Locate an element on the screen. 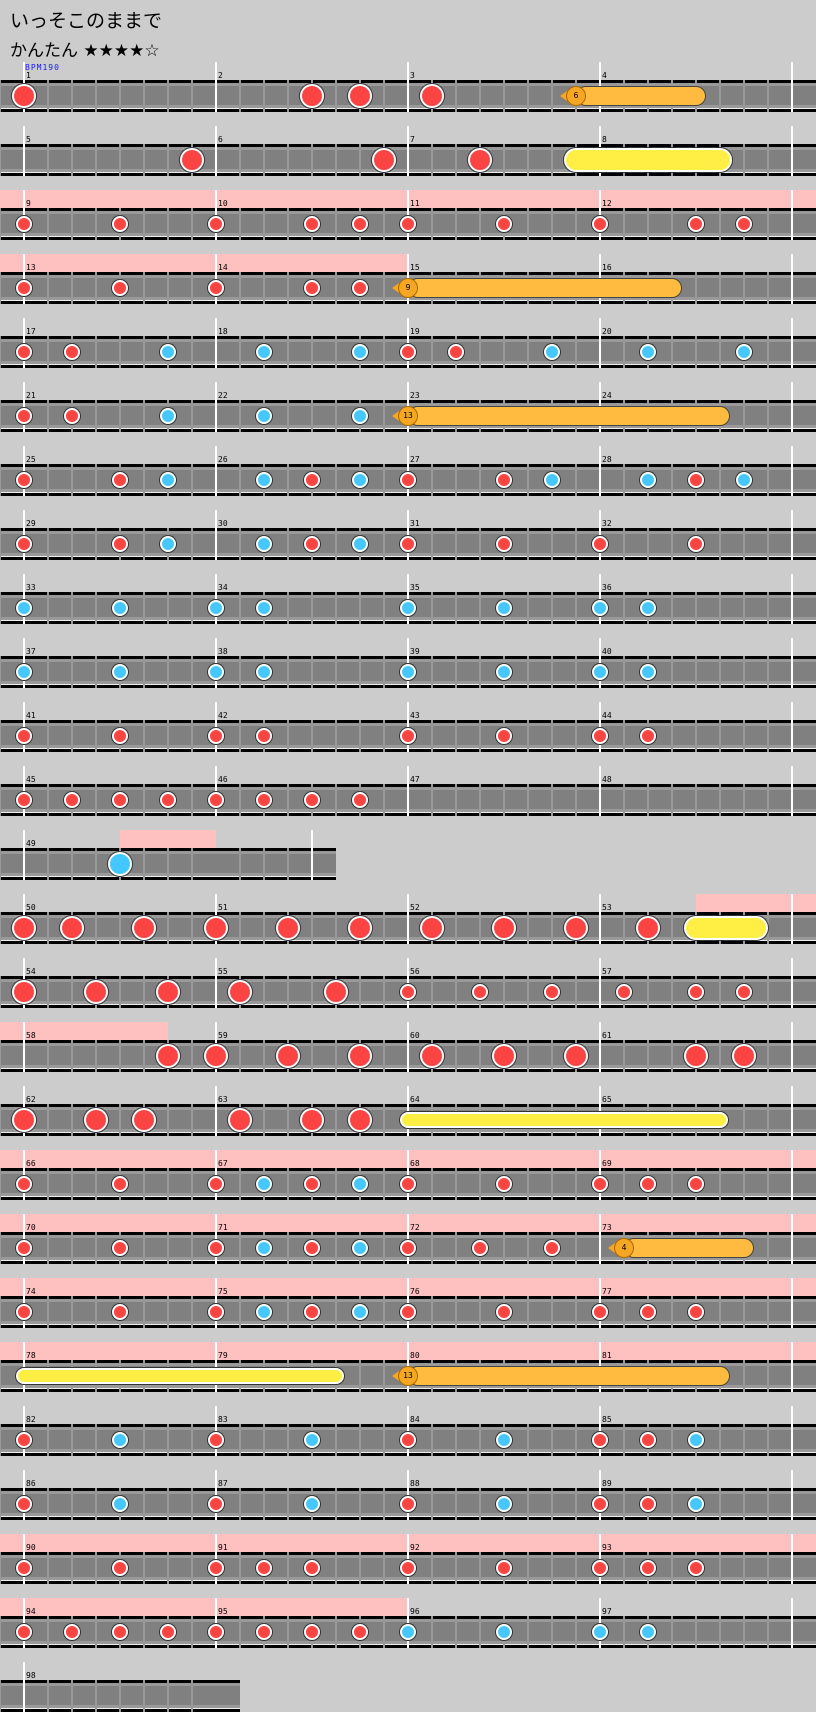  difficulty-line: かんたん ★★★★☆ is located at coordinates (85, 48).